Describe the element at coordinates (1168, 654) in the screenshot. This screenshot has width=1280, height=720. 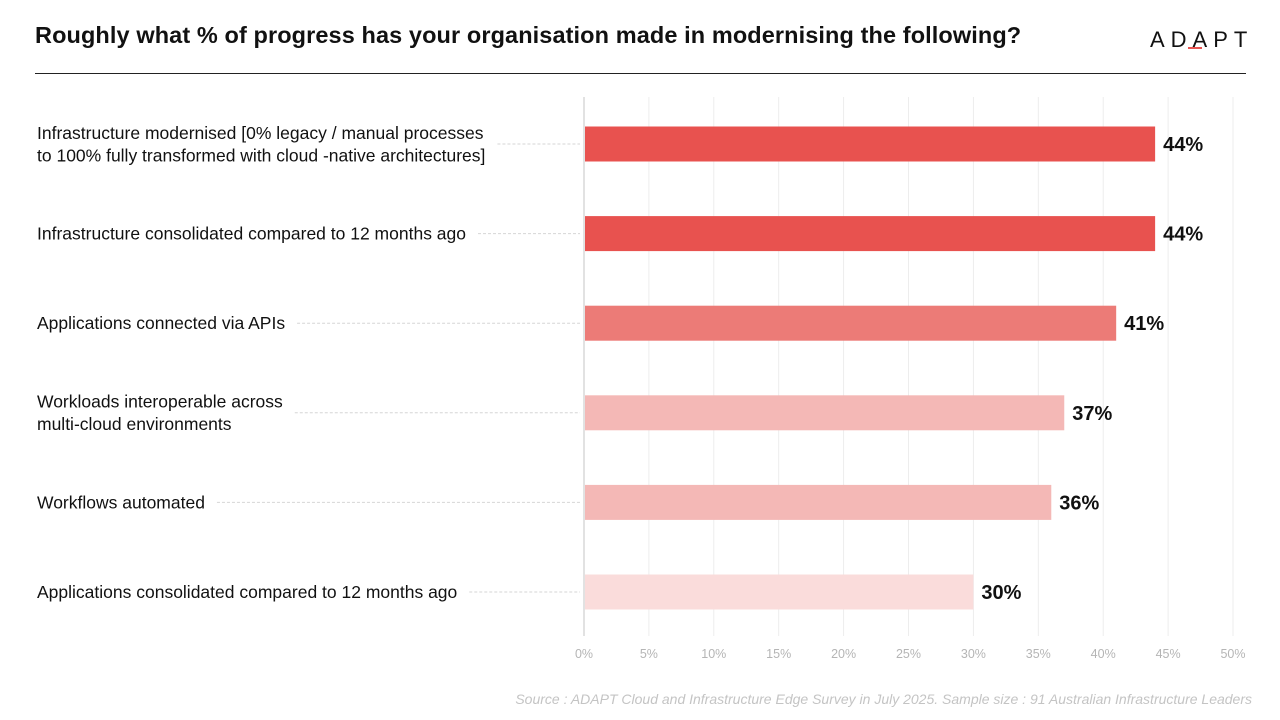
I see `x-tick-label: 45%` at that location.